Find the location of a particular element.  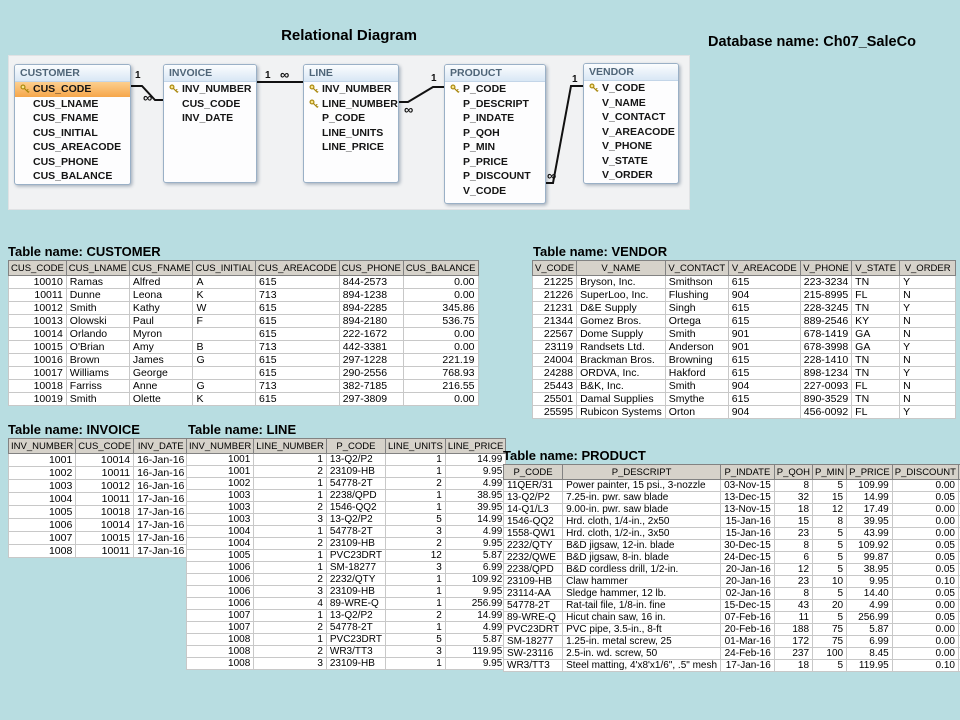

entity-field: CUS_INITIAL is located at coordinates (72, 133).